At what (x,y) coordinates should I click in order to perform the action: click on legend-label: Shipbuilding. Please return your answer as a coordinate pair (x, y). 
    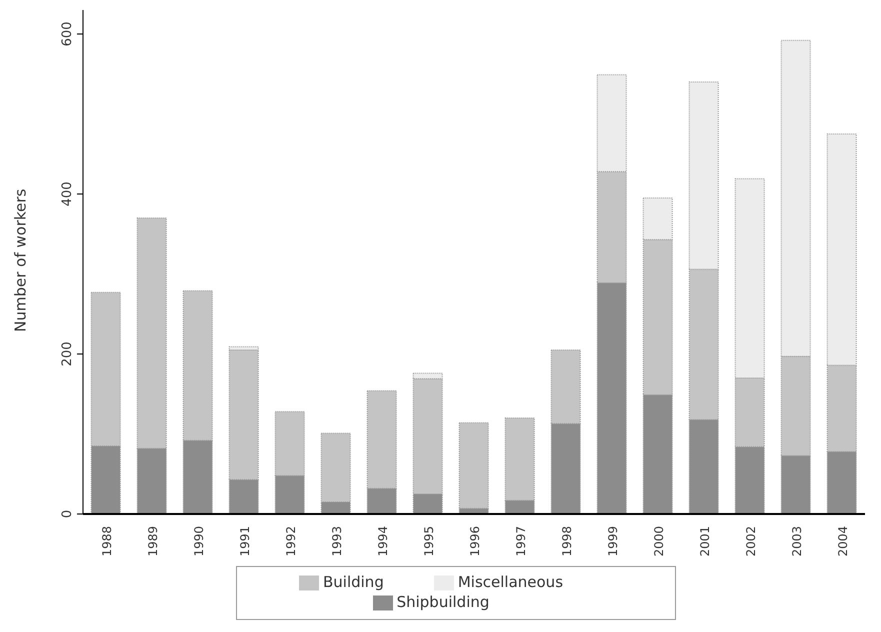
    Looking at the image, I should click on (443, 602).